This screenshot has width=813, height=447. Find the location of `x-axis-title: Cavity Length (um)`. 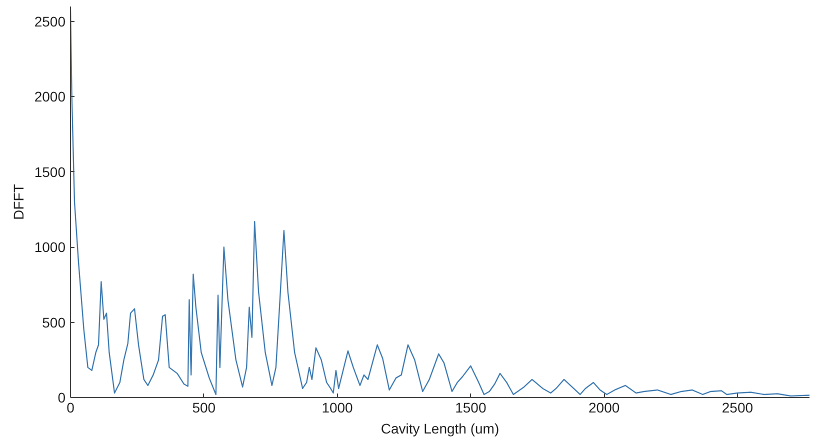

x-axis-title: Cavity Length (um) is located at coordinates (440, 428).